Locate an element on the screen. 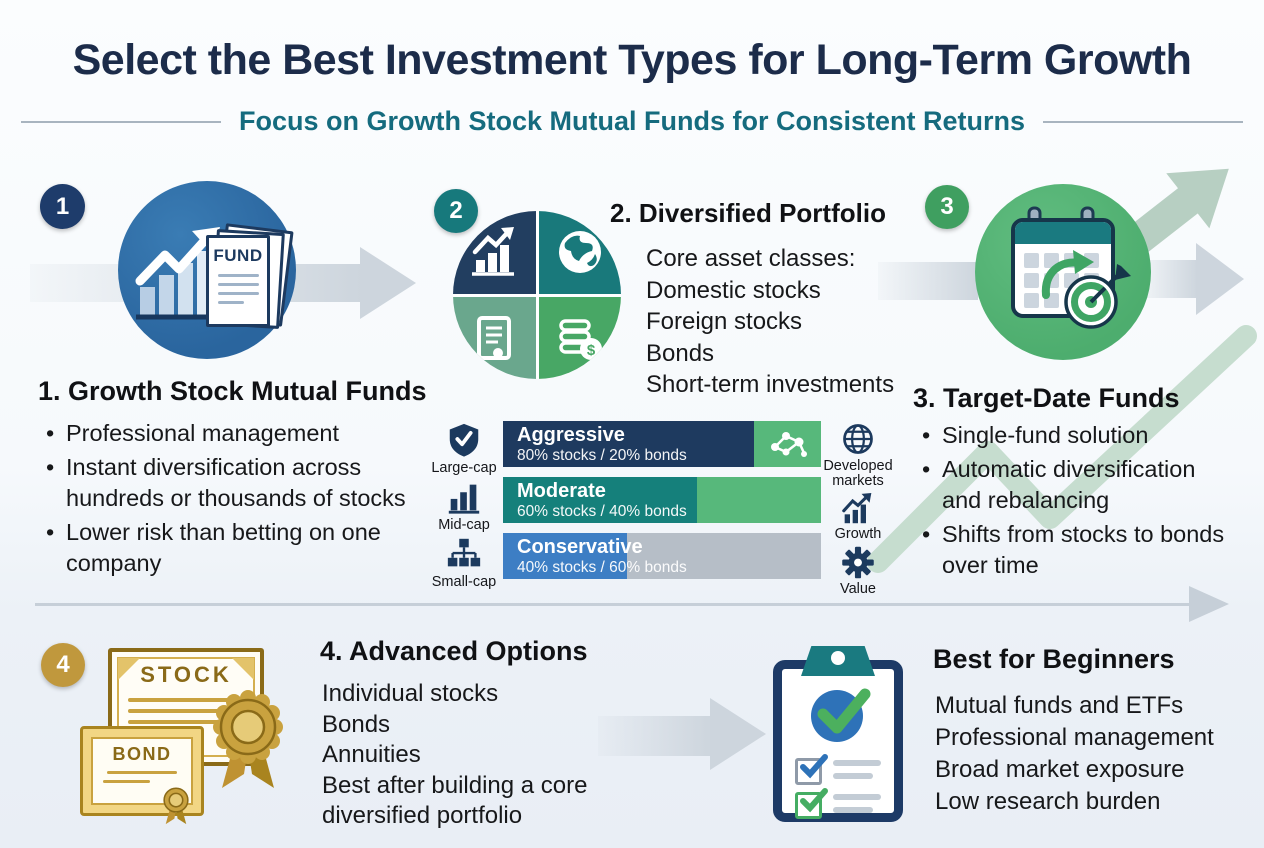 The width and height of the screenshot is (1264, 848). style-label: Growth is located at coordinates (858, 534).